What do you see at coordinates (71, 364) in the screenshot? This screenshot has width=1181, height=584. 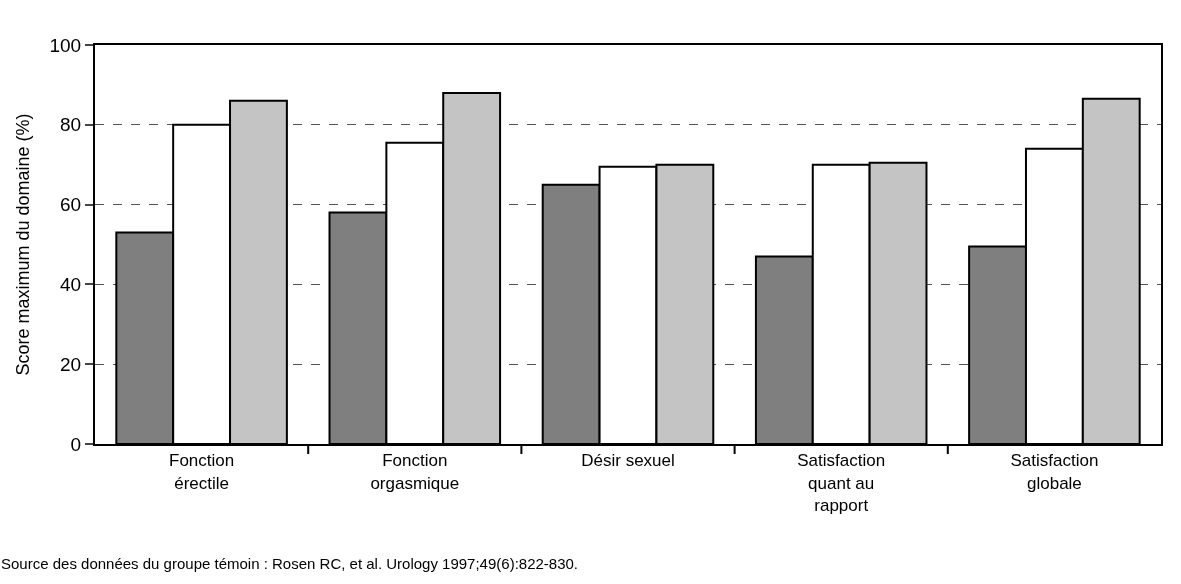 I see `y-tick-label: 20` at bounding box center [71, 364].